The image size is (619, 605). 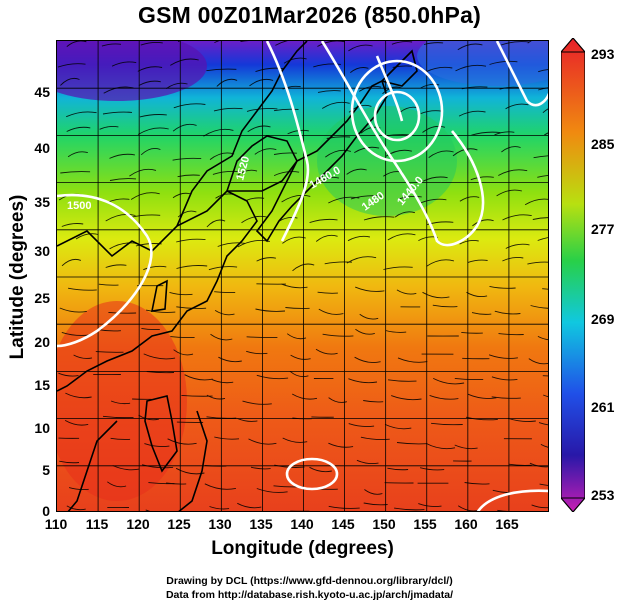 What do you see at coordinates (603, 229) in the screenshot?
I see `colorbar-tick: 277` at bounding box center [603, 229].